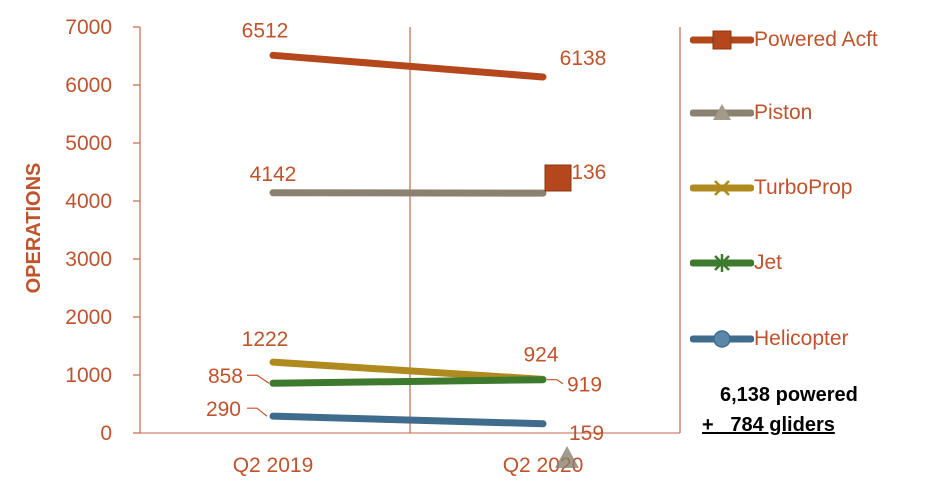 This screenshot has width=935, height=484. What do you see at coordinates (106, 433) in the screenshot?
I see `y-tick-label: 0` at bounding box center [106, 433].